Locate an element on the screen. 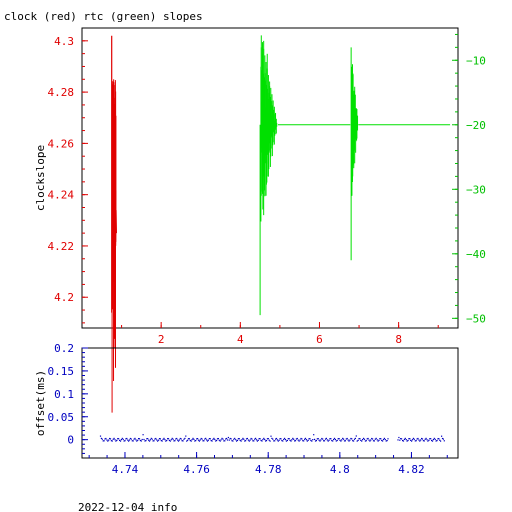 The height and width of the screenshot is (512, 512). bottom-y-axis: 0.2 0.15 0.1 0.05 0 is located at coordinates (68, 398).